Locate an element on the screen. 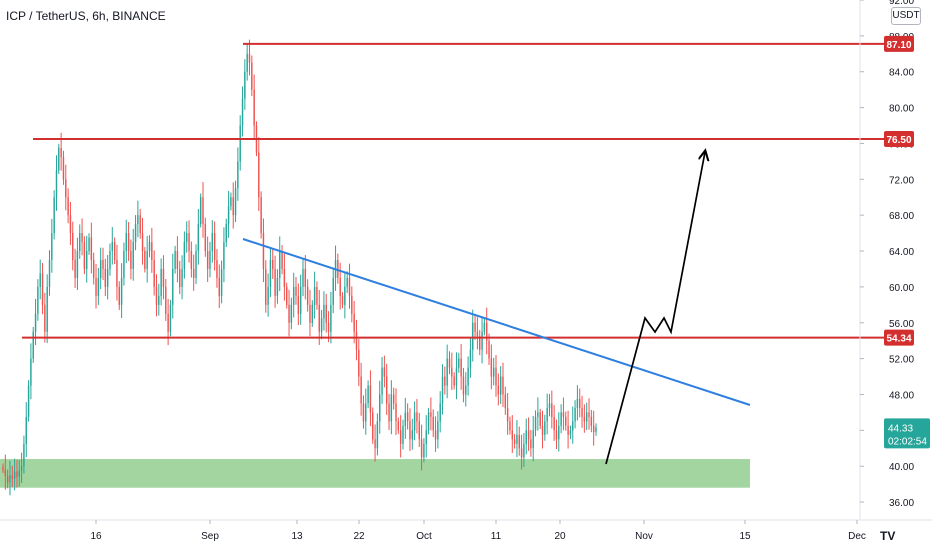 This screenshot has height=550, width=932. currency-badge: USDT is located at coordinates (906, 16).